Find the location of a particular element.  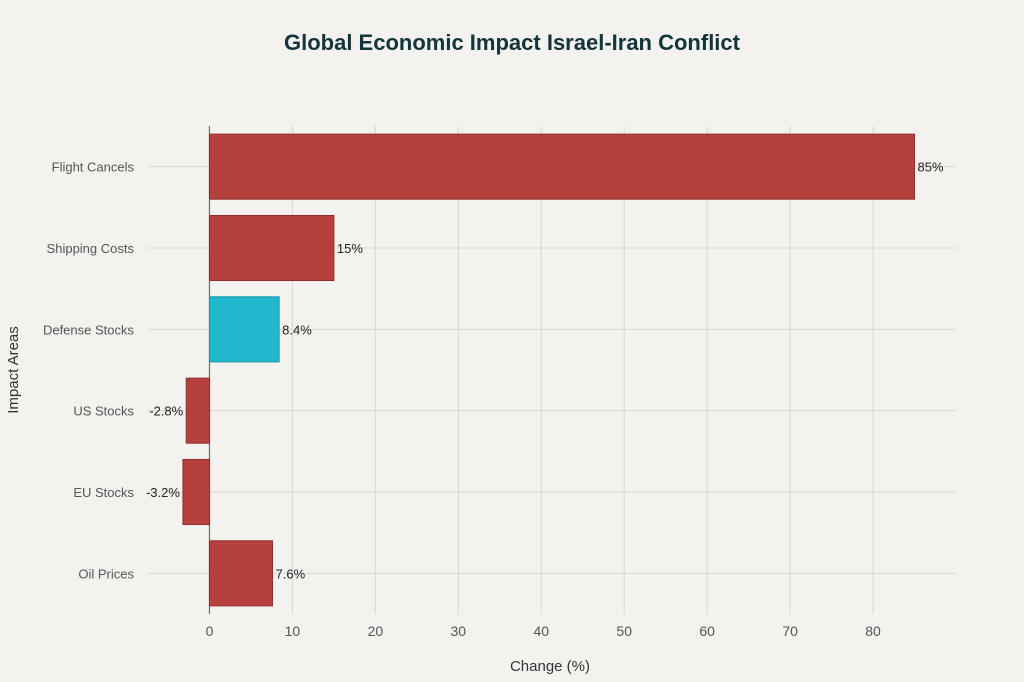

category-label: EU Stocks is located at coordinates (103, 492).